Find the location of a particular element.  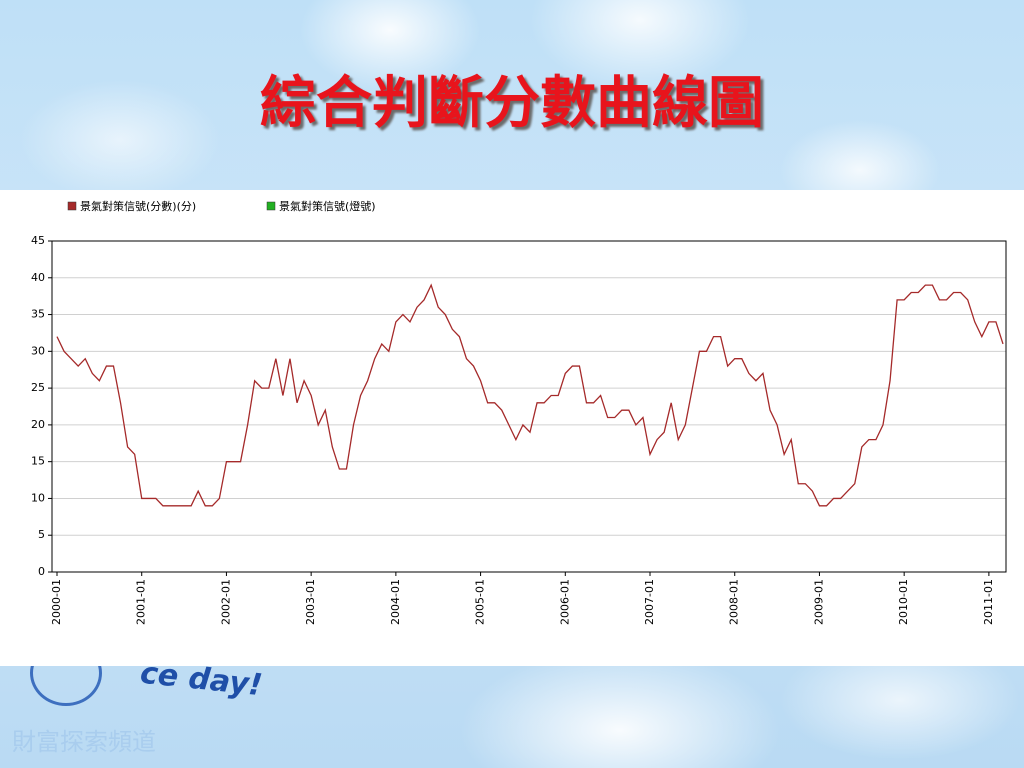

y-tick-label: 20 is located at coordinates (38, 424).